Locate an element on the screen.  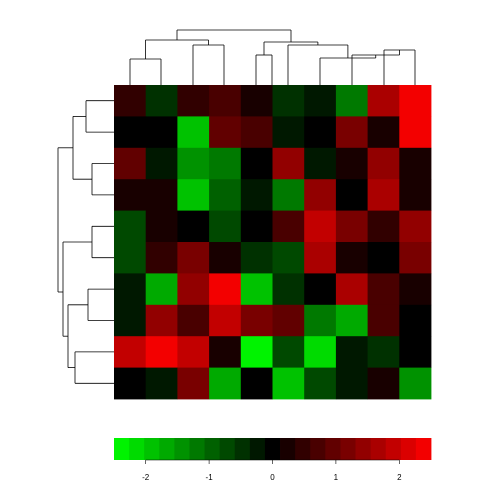
row-dendrogram is located at coordinates (85, 242).